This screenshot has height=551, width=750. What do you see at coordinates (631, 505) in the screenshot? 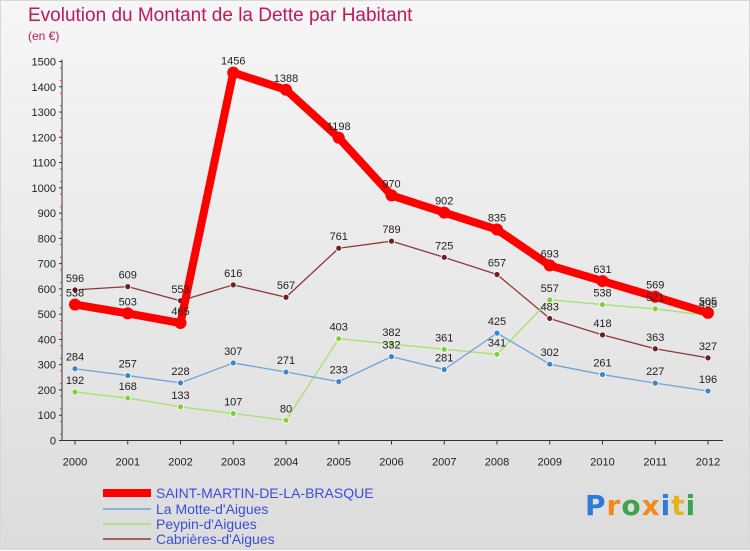
I see `logo-letter: o` at bounding box center [631, 505].